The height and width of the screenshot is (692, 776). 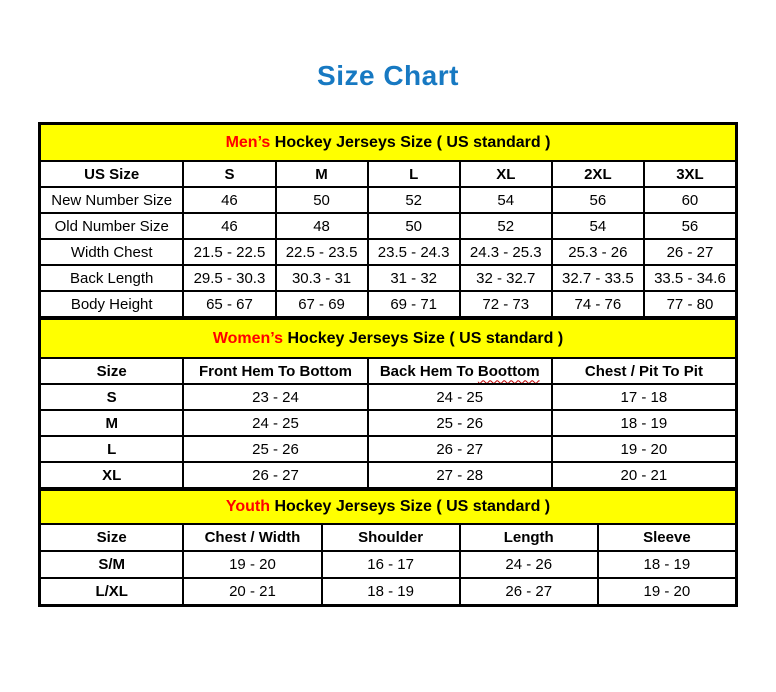 I want to click on mens-header-m: M, so click(x=321, y=174).